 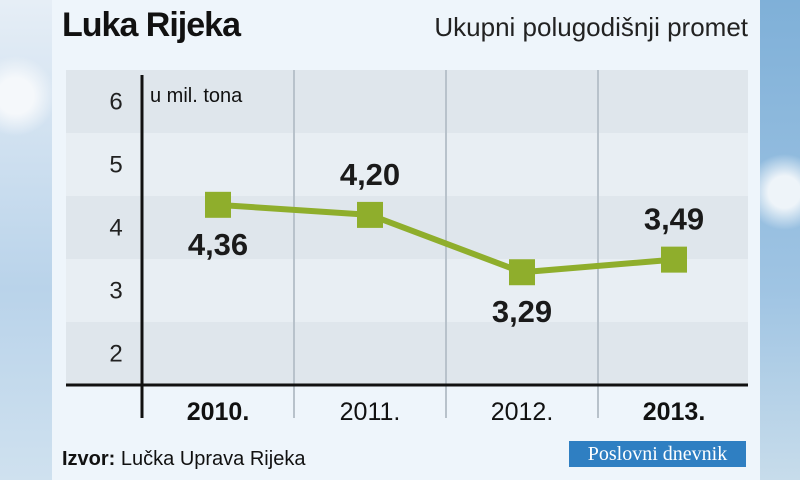 What do you see at coordinates (151, 25) in the screenshot?
I see `chart-title: Luka Rijeka` at bounding box center [151, 25].